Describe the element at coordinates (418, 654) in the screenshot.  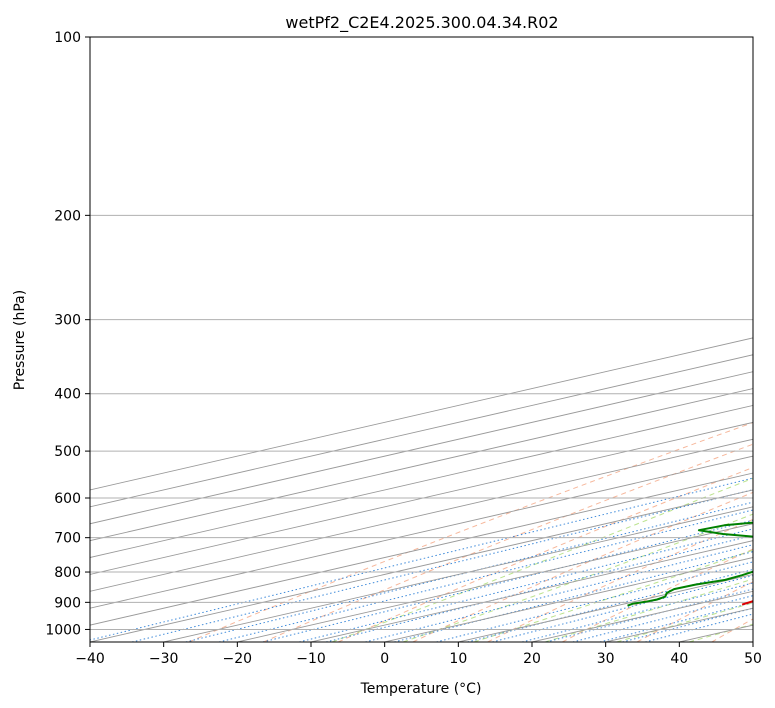
I see `x-axis-ticks: −40 −30 −20 −10 0 10 20 30 40 50` at that location.